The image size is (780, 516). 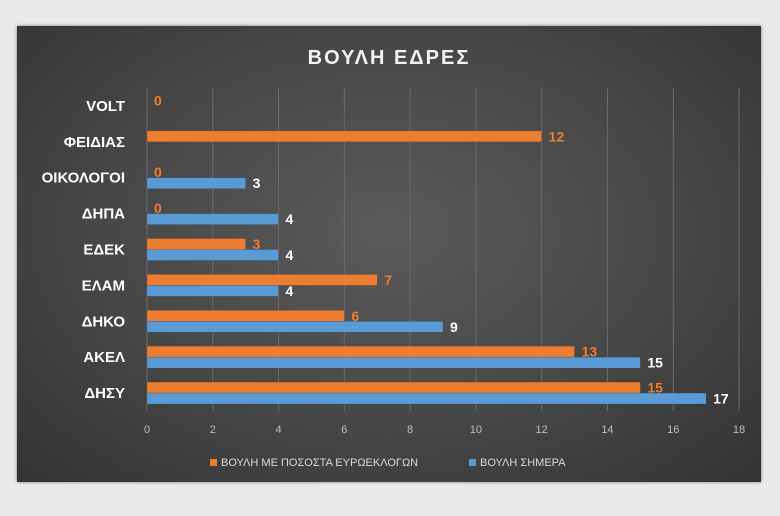 I want to click on legend-label-today: ΒΟΥΛΗ ΣΗΜΕΡΑ, so click(x=523, y=463).